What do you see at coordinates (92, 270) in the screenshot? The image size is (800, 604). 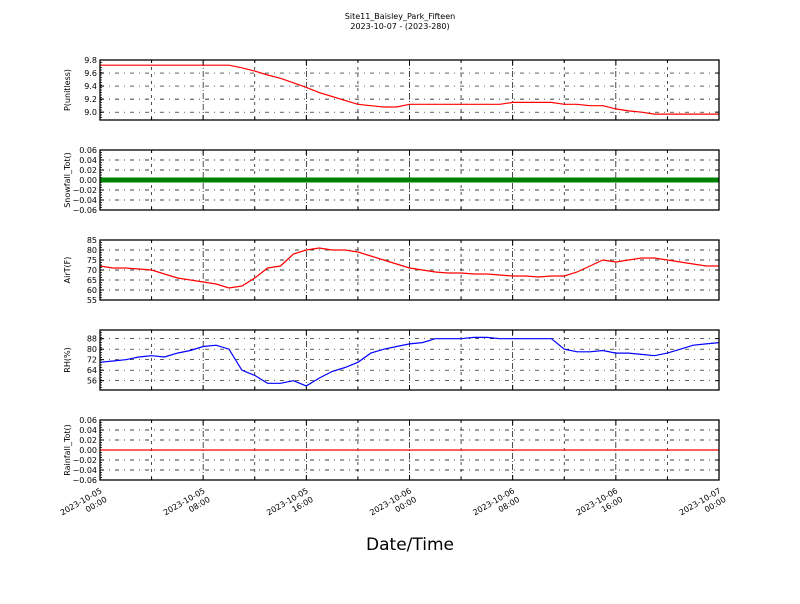 I see `y-tick-label: 70` at bounding box center [92, 270].